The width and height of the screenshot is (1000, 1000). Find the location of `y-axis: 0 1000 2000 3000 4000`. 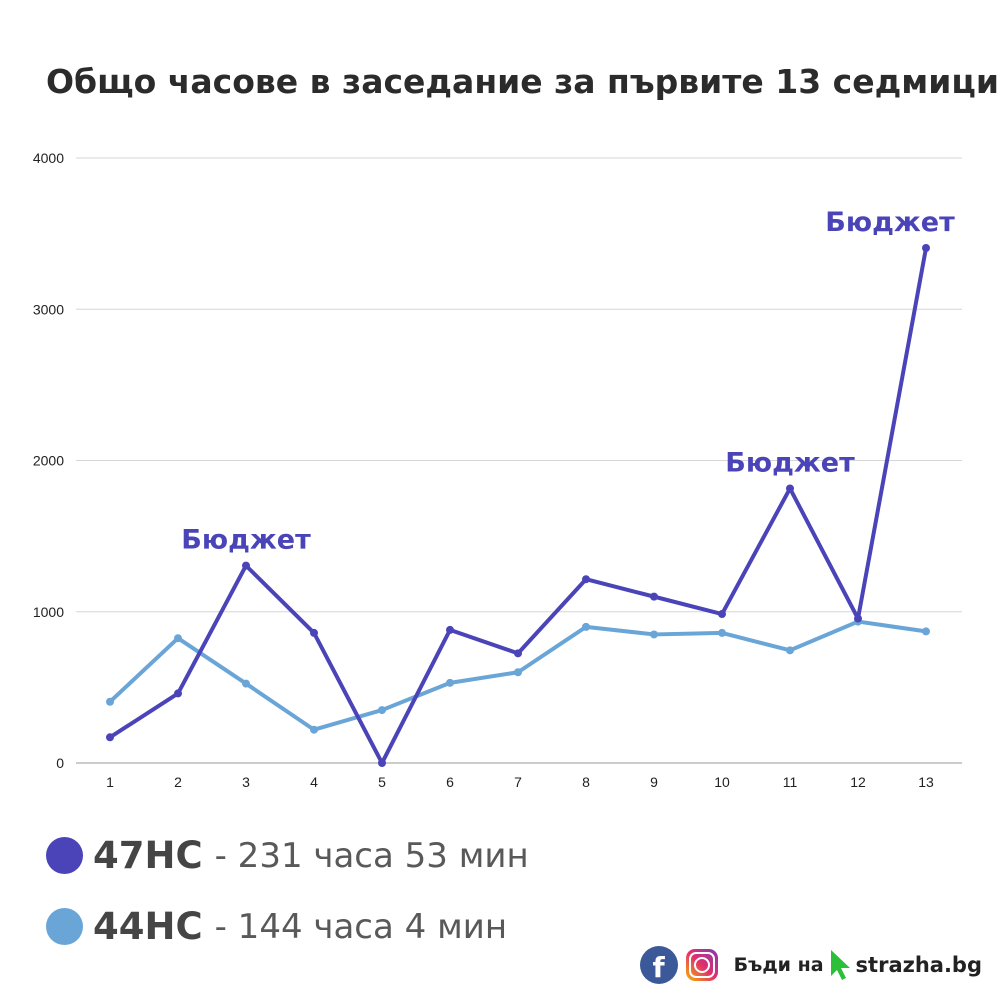

y-axis: 0 1000 2000 3000 4000 is located at coordinates (48, 460).